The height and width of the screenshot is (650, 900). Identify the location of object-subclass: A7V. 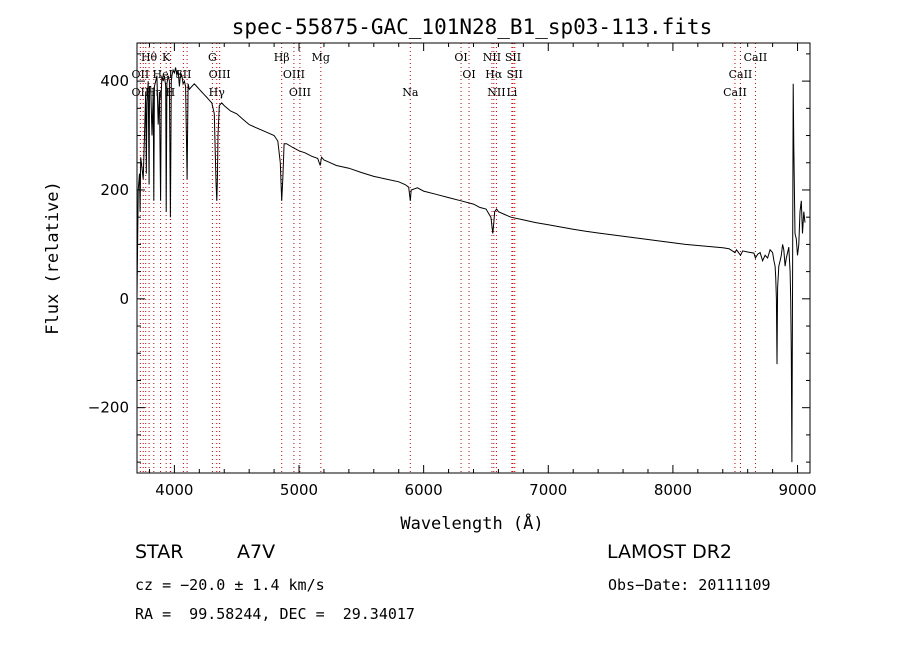
(256, 552).